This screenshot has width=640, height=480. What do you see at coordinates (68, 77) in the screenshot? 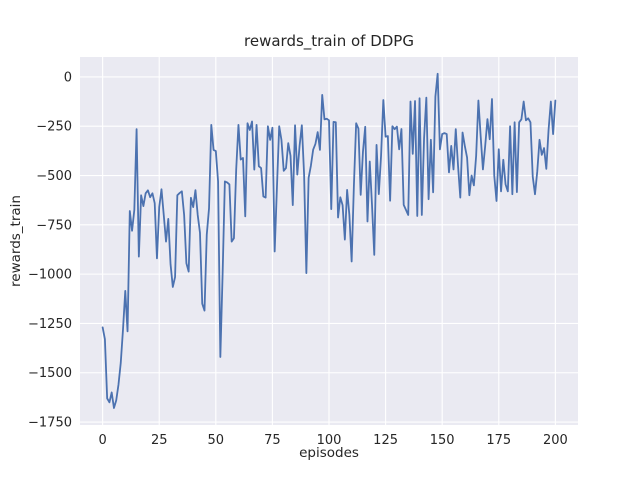
I see `y-tick-label: 0` at bounding box center [68, 77].